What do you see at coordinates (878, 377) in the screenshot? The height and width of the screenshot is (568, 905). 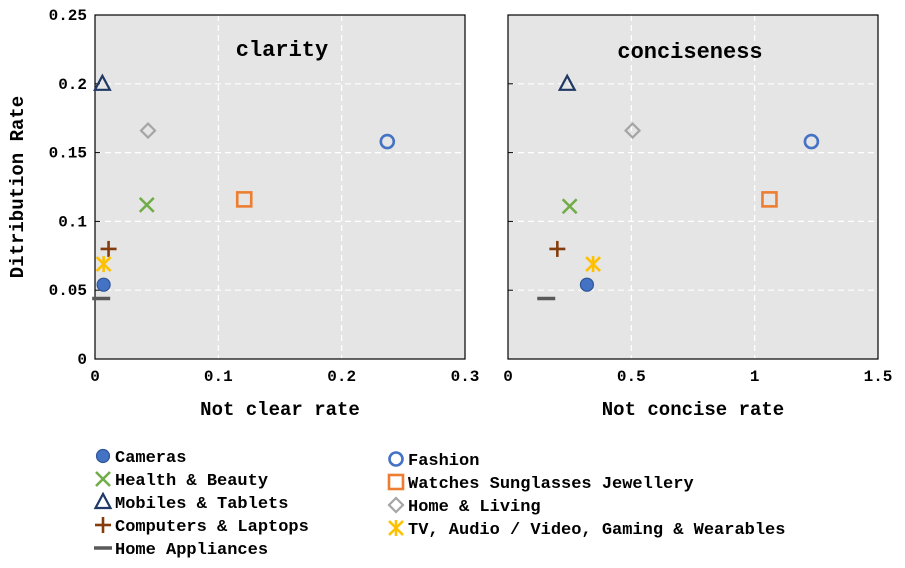 I see `x-tick-label: 1.5` at bounding box center [878, 377].